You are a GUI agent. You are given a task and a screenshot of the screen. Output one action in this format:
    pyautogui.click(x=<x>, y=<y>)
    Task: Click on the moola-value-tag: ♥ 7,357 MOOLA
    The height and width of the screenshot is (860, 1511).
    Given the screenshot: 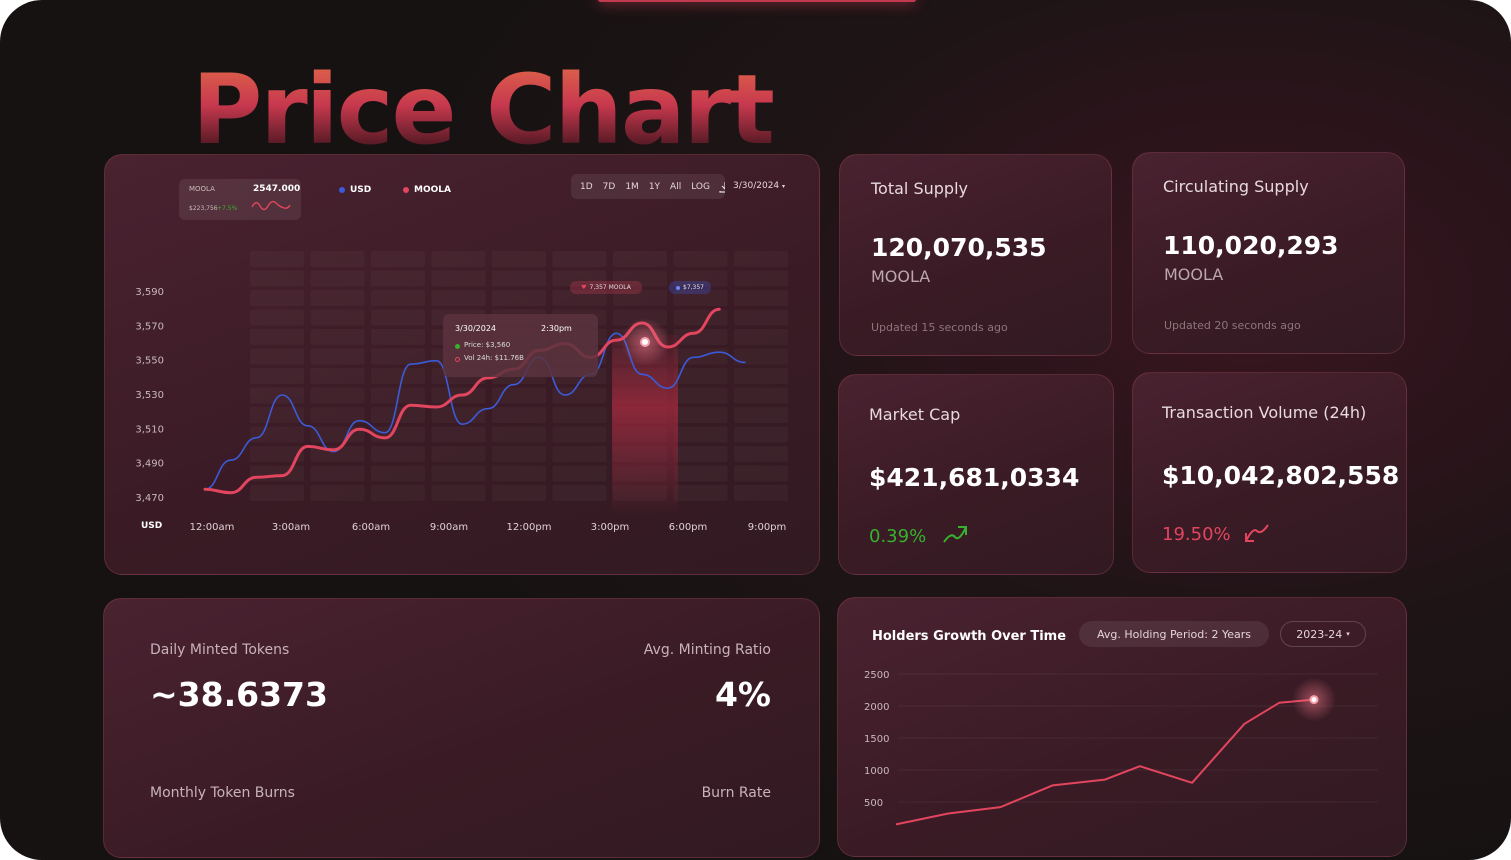 What is the action you would take?
    pyautogui.click(x=606, y=287)
    